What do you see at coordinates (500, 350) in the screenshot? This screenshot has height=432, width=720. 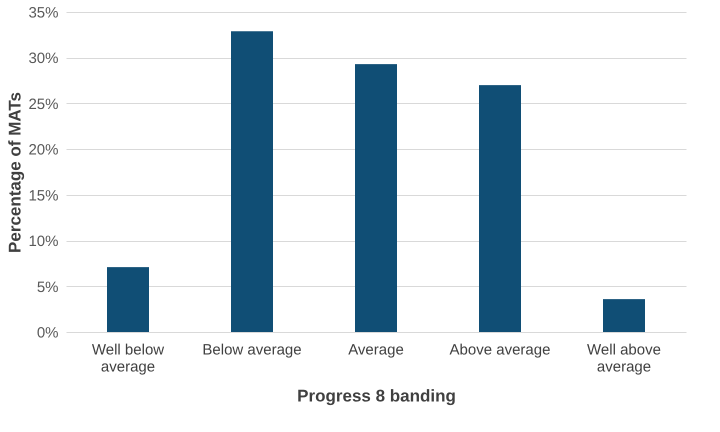 I see `x-tick-label: Above average` at bounding box center [500, 350].